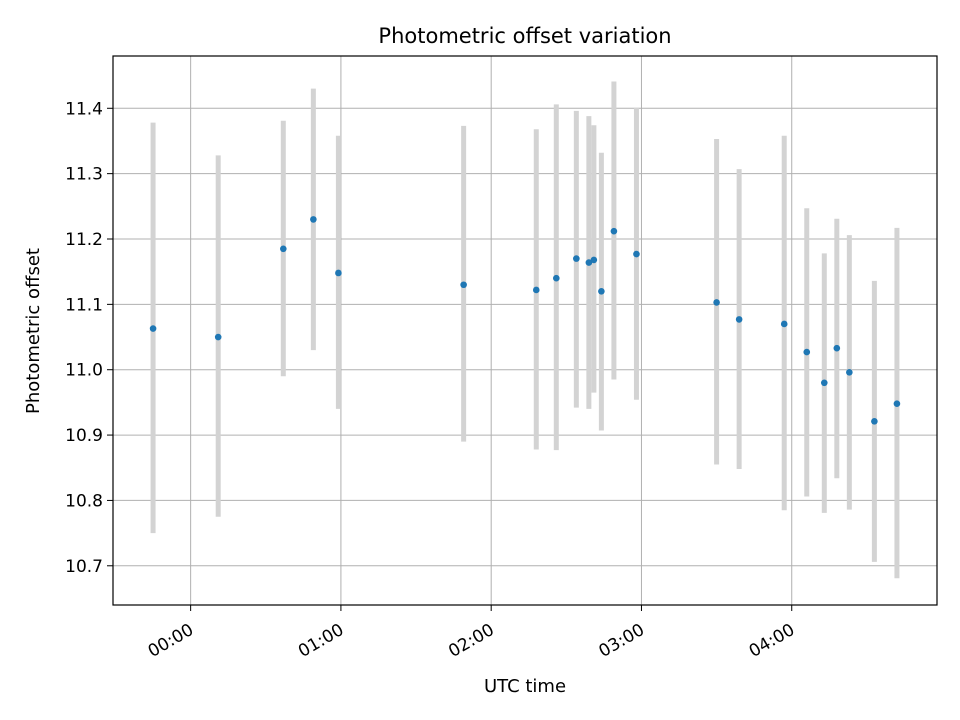 Image resolution: width=960 pixels, height=720 pixels. Describe the element at coordinates (84, 109) in the screenshot. I see `y-tick-label: 11.4` at that location.